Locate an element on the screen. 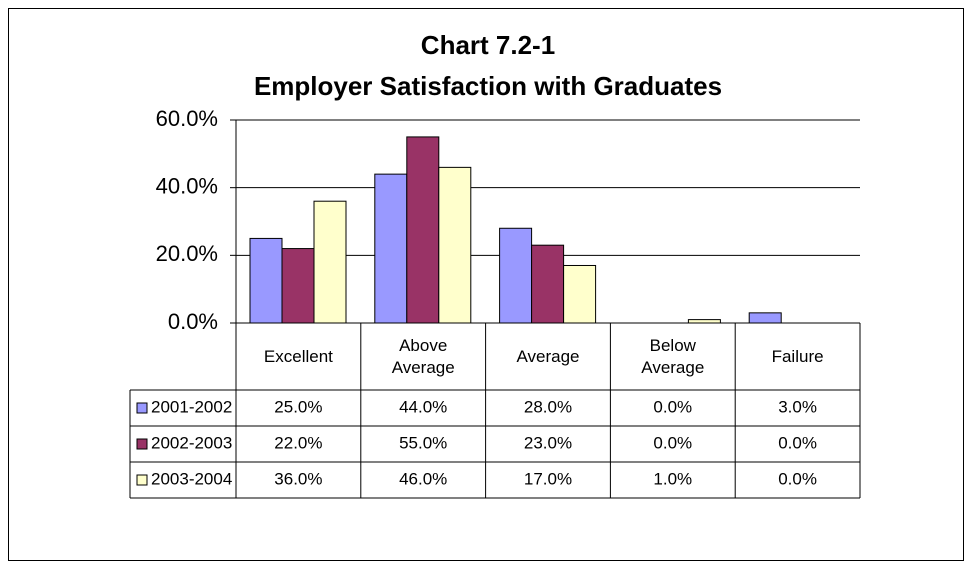  data-label: 28.0% is located at coordinates (548, 406).